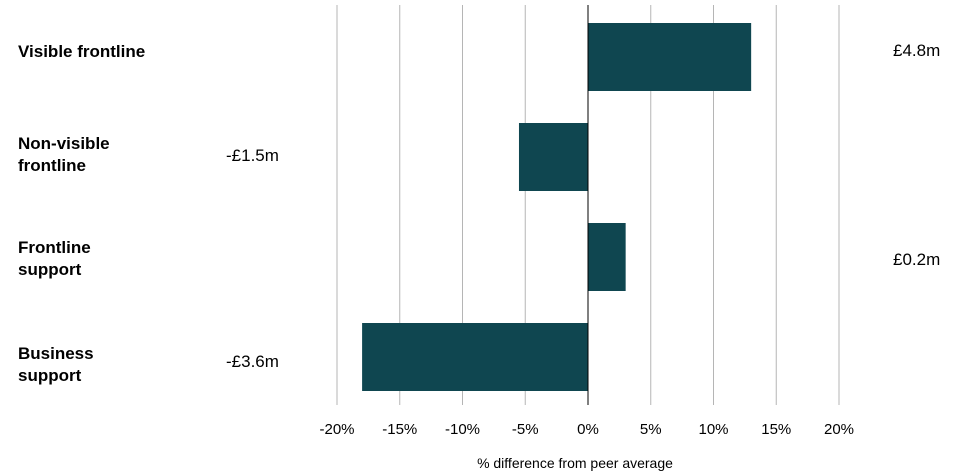 The width and height of the screenshot is (971, 475). I want to click on bar-frontline-support, so click(607, 257).